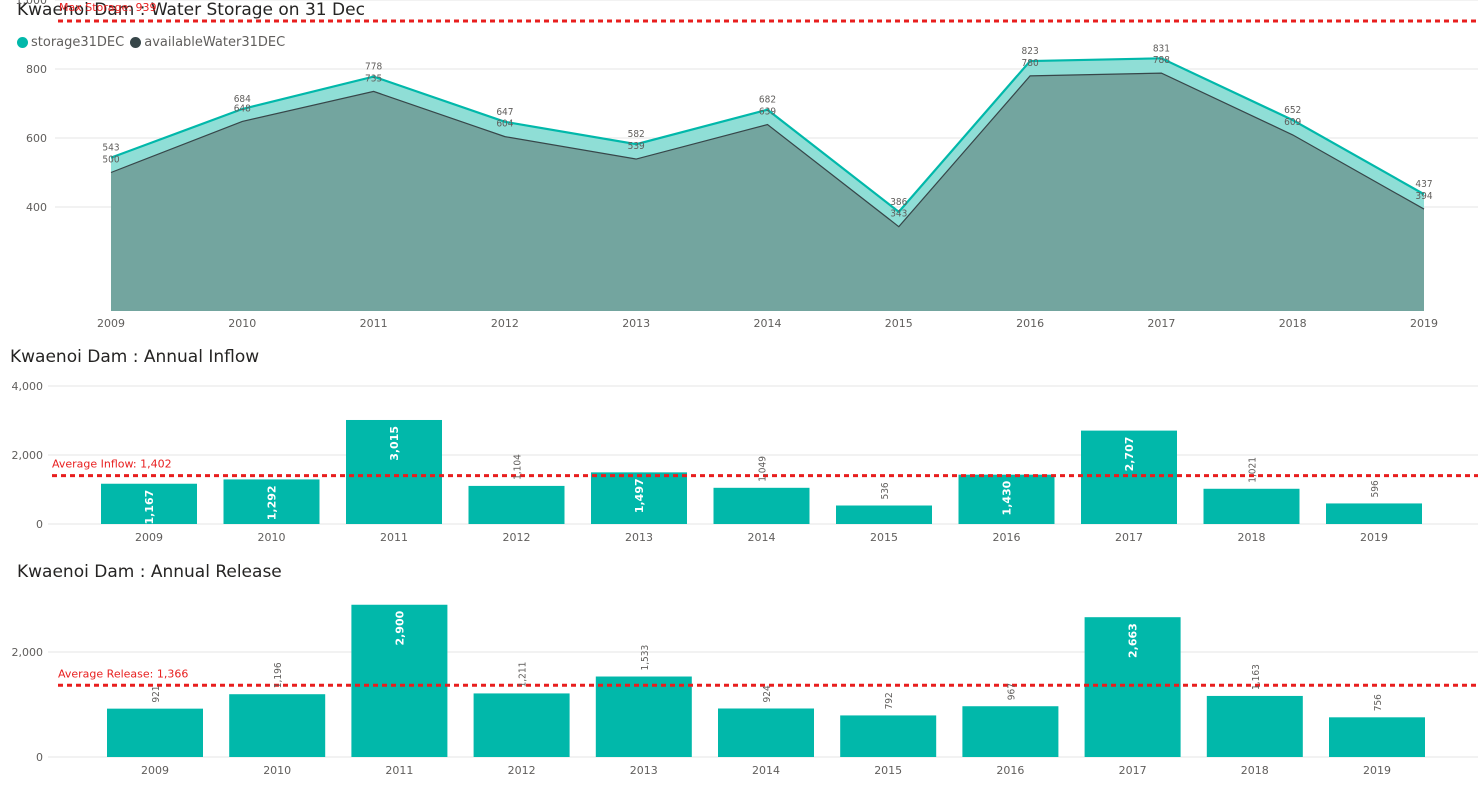 The height and width of the screenshot is (789, 1482). What do you see at coordinates (1292, 110) in the screenshot?
I see `storage-data-label: 652` at bounding box center [1292, 110].